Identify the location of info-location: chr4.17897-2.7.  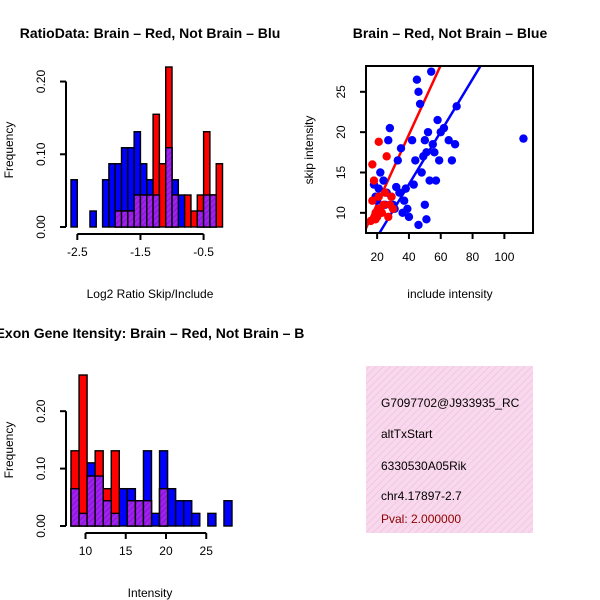
(421, 496).